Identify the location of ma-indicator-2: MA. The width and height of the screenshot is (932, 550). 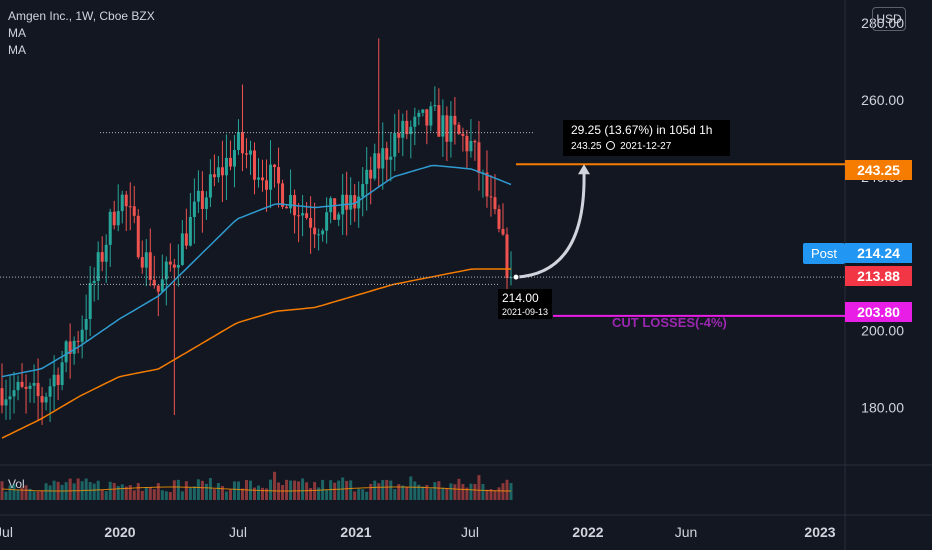
(17, 50).